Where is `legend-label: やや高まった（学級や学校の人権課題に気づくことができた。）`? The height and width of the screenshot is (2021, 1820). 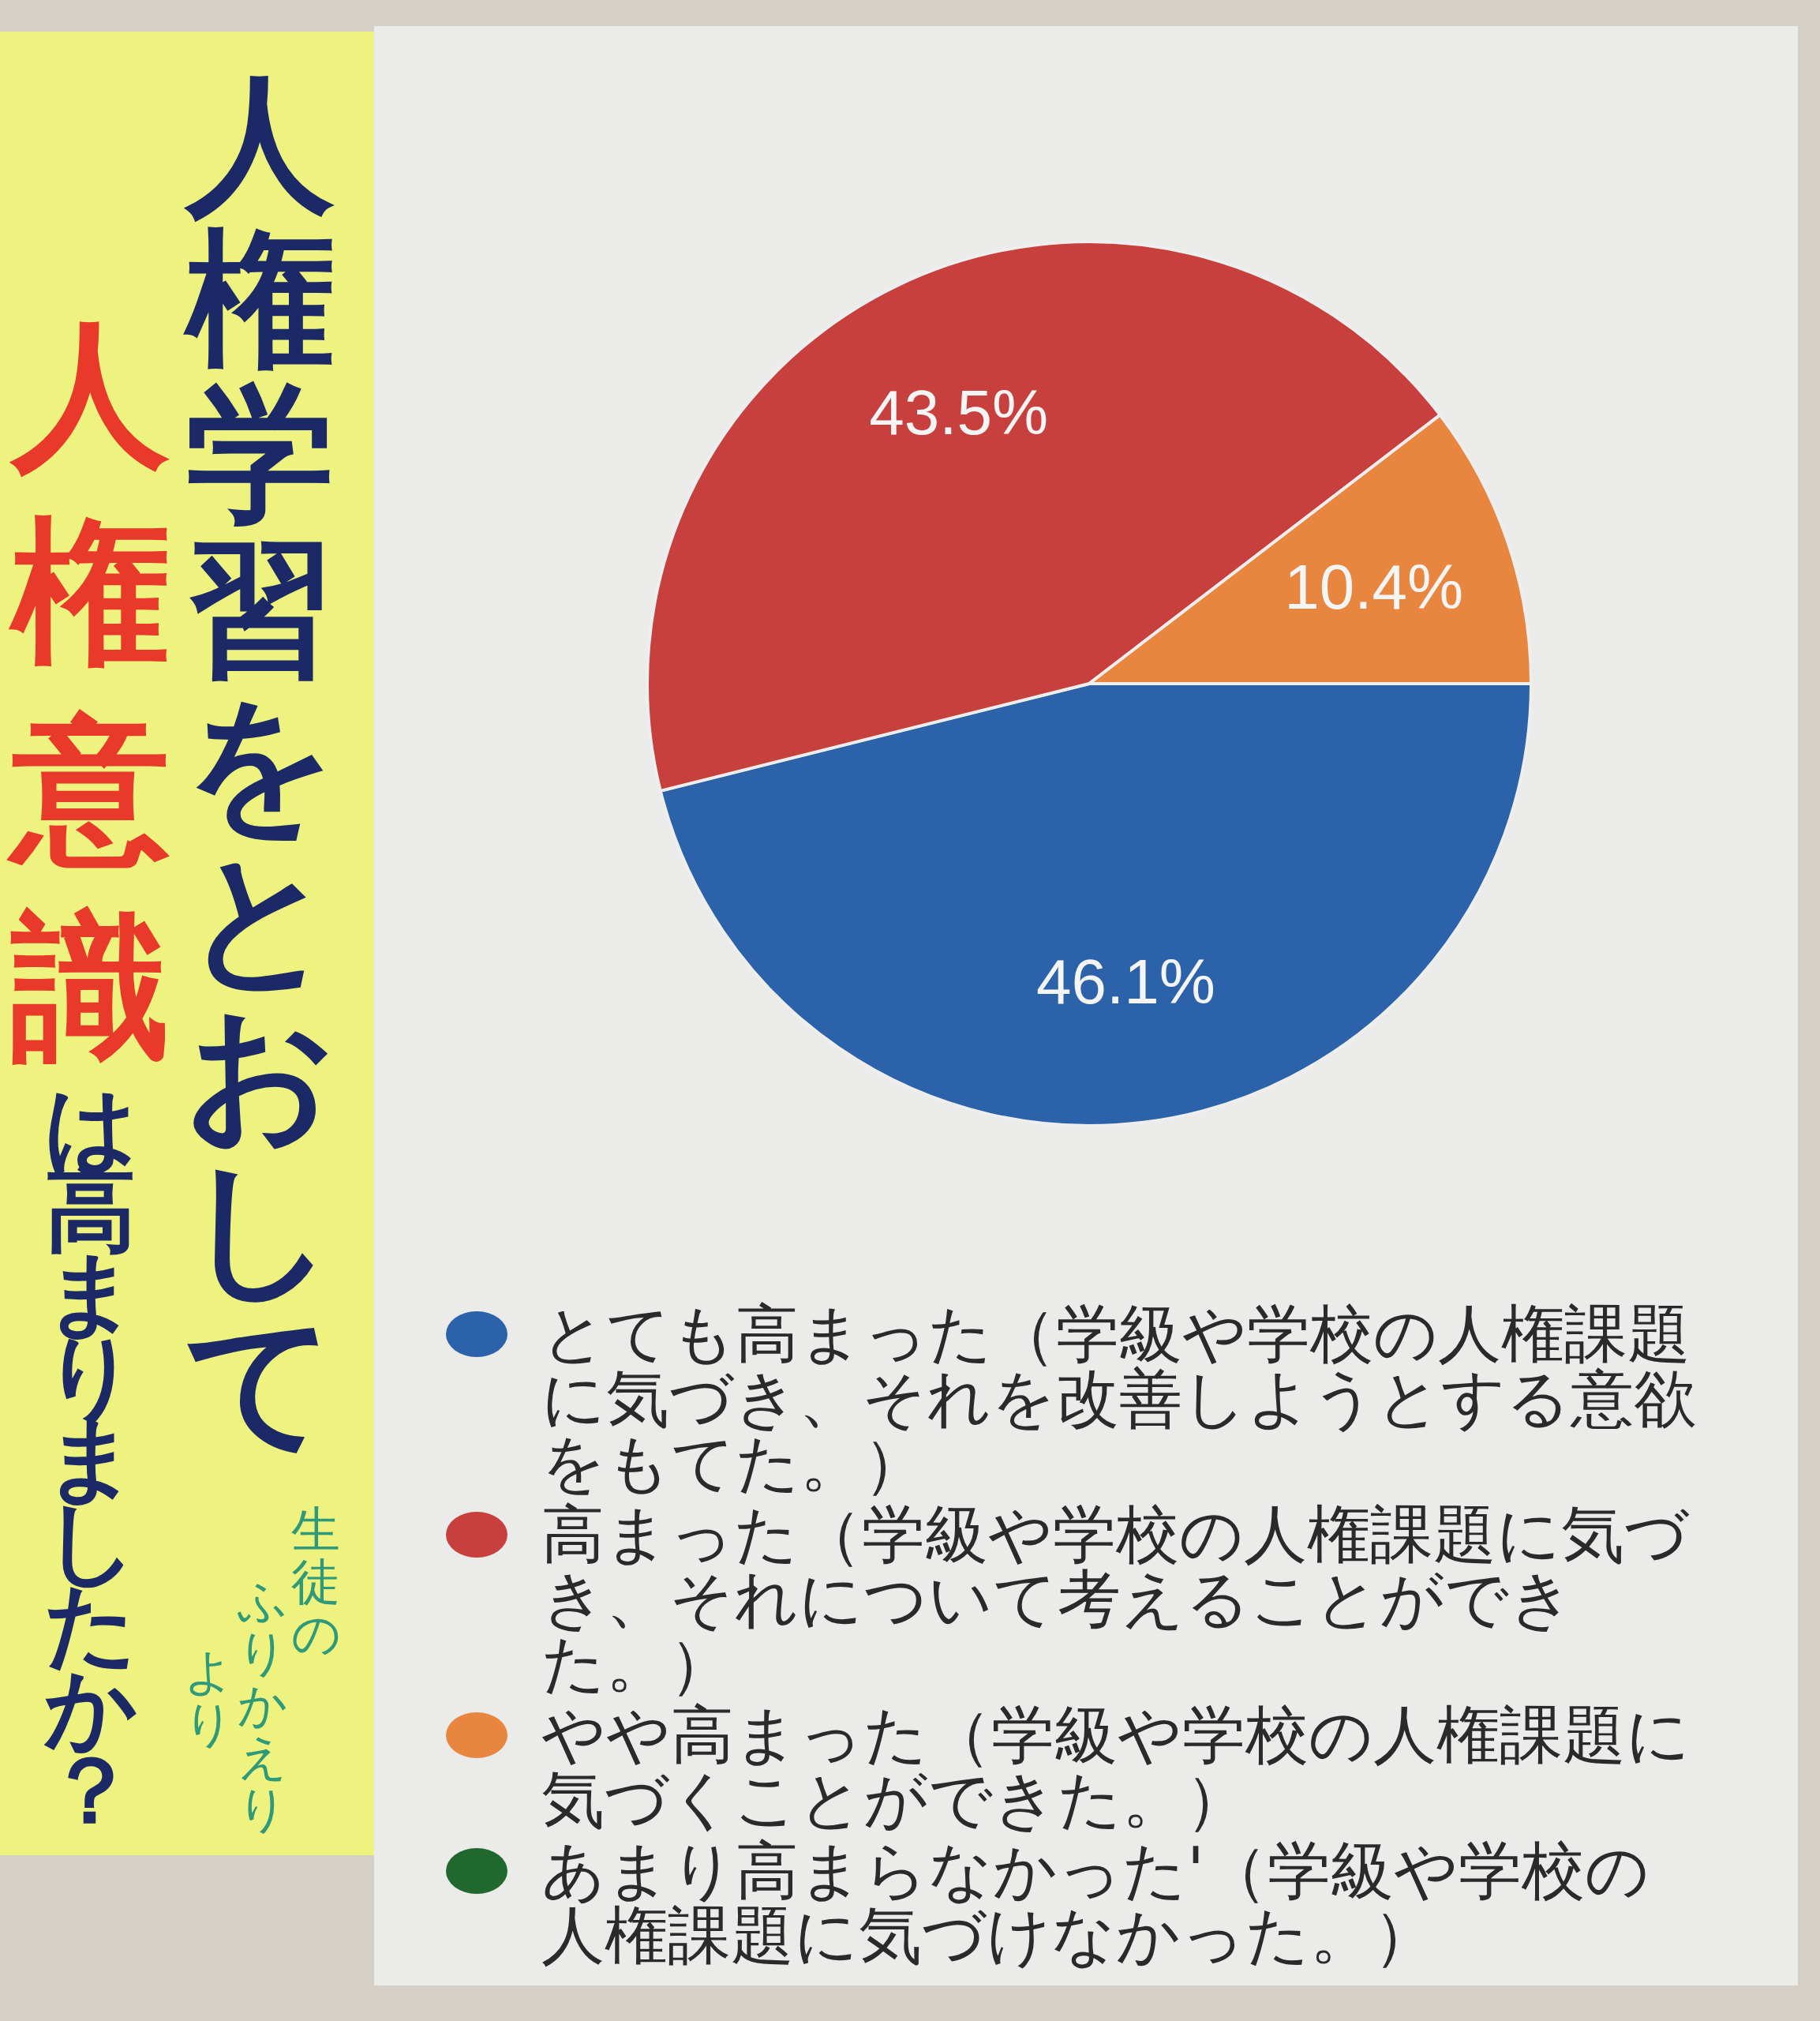
legend-label: やや高まった（学級や学校の人権課題に気づくことができた。） is located at coordinates (1116, 1767).